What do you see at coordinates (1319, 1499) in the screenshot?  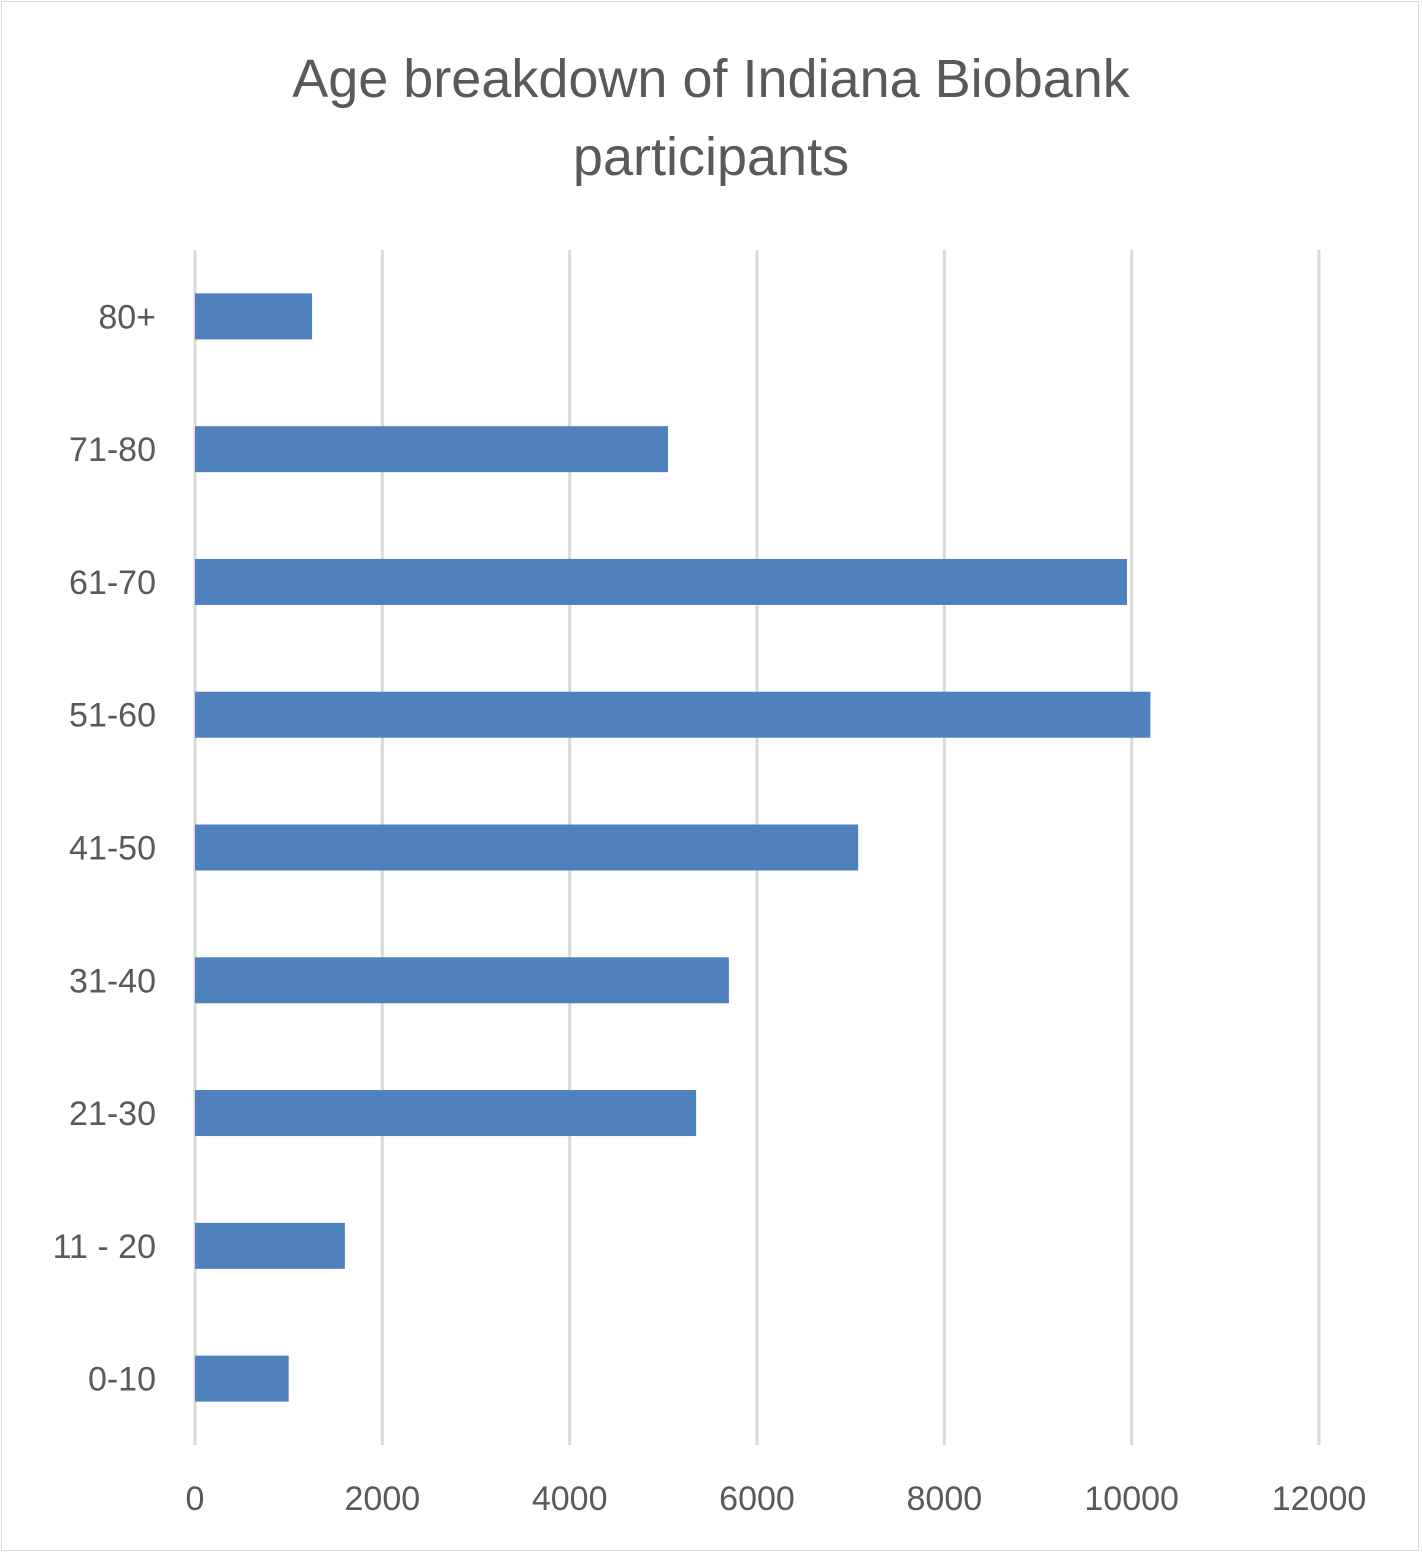 I see `x-tick-label: 12000` at bounding box center [1319, 1499].